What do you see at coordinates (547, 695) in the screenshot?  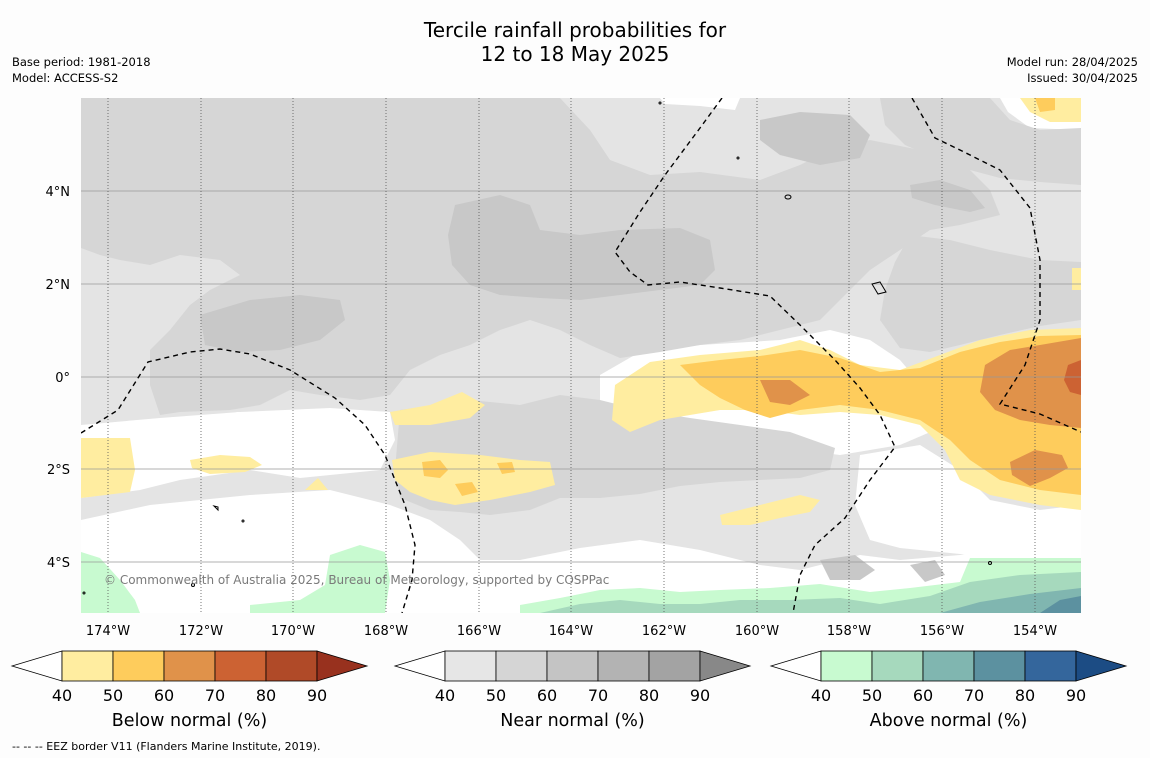 I see `colorbar-near-tick: 60` at bounding box center [547, 695].